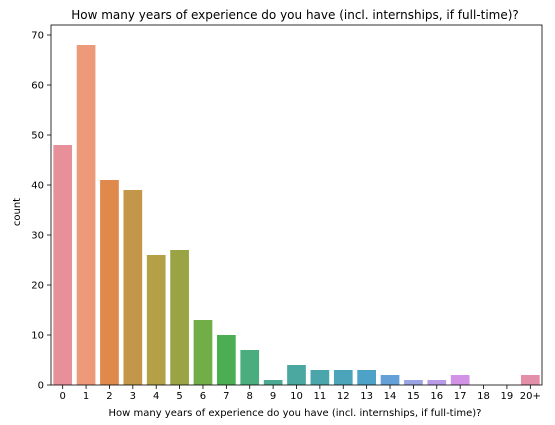 This screenshot has height=425, width=555. Describe the element at coordinates (37, 86) in the screenshot. I see `y-tick-label: 60` at that location.